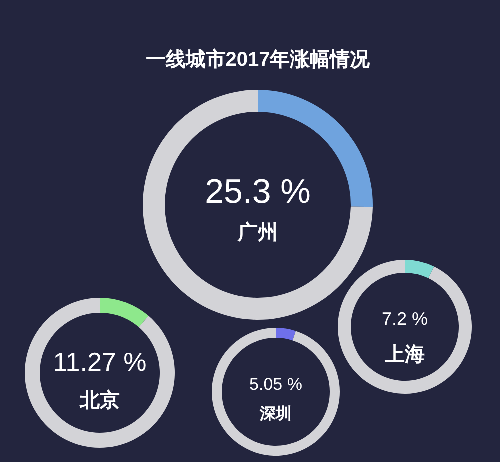 Image resolution: width=500 pixels, height=462 pixels. Describe the element at coordinates (257, 232) in the screenshot. I see `slice-label: 广州` at that location.